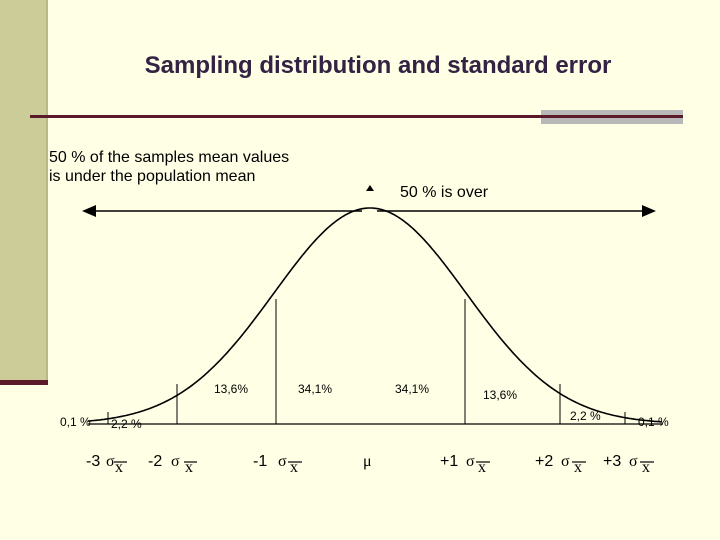  What do you see at coordinates (24, 382) in the screenshot?
I see `sidebar-footer-rule` at bounding box center [24, 382].